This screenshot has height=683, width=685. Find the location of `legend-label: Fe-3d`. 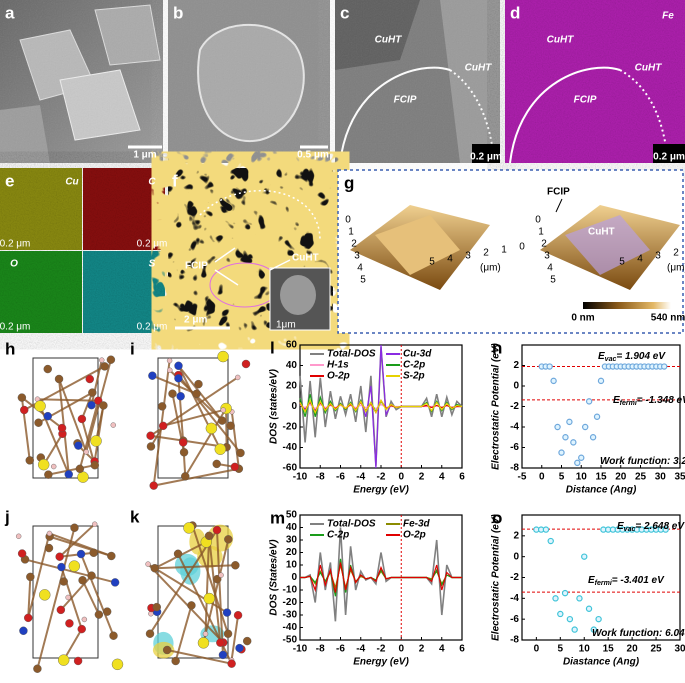

legend-label: Fe-3d is located at coordinates (417, 524).